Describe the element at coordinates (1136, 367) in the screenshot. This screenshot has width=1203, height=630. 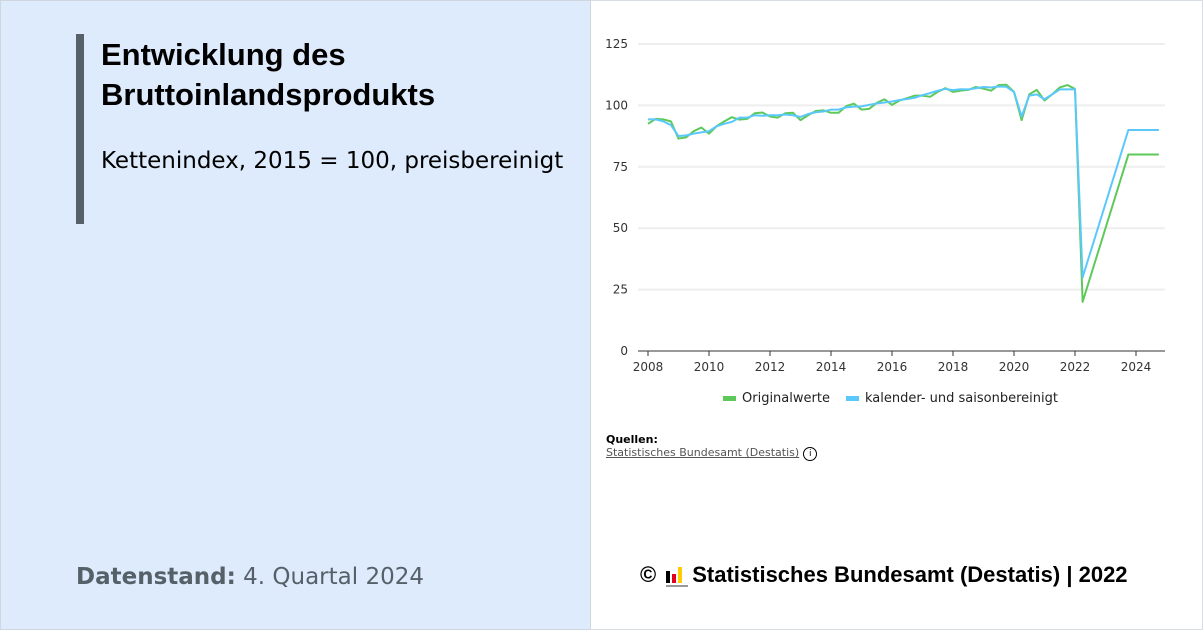
I see `x-tick-label: 2024` at that location.